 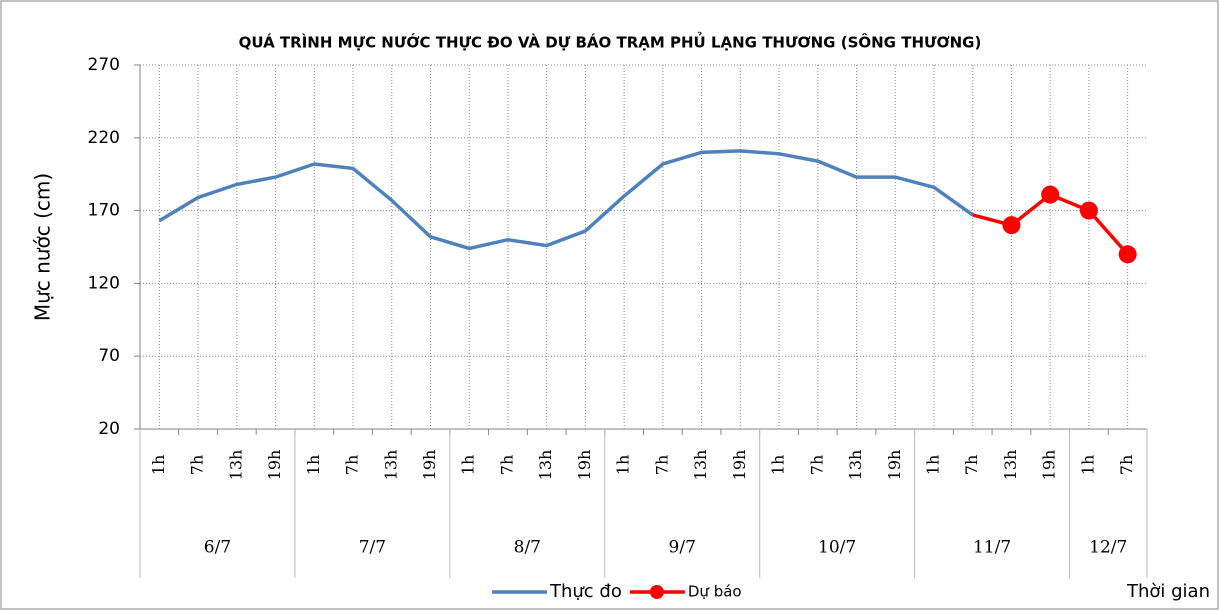 What do you see at coordinates (372, 548) in the screenshot?
I see `group-label: 7/7` at bounding box center [372, 548].